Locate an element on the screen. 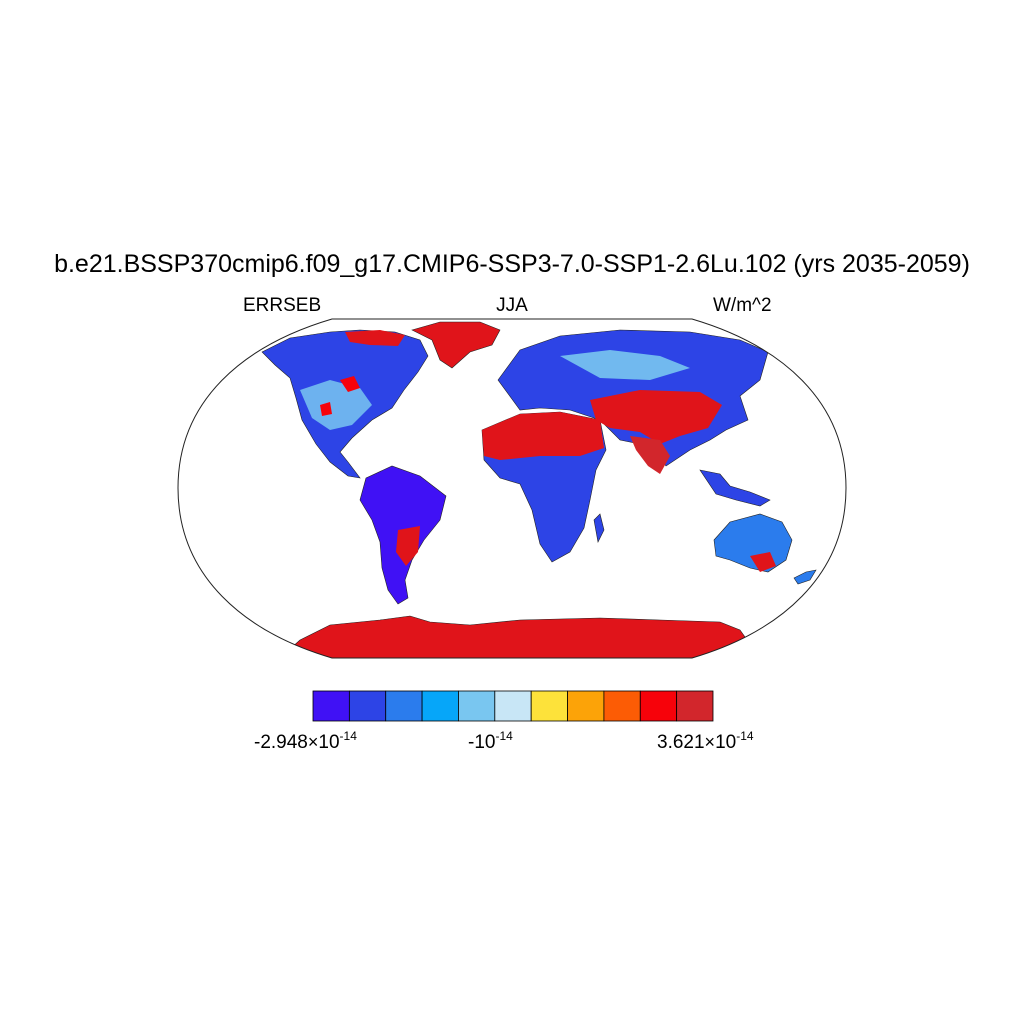 This screenshot has height=1024, width=1024. greenland-region is located at coordinates (456, 345).